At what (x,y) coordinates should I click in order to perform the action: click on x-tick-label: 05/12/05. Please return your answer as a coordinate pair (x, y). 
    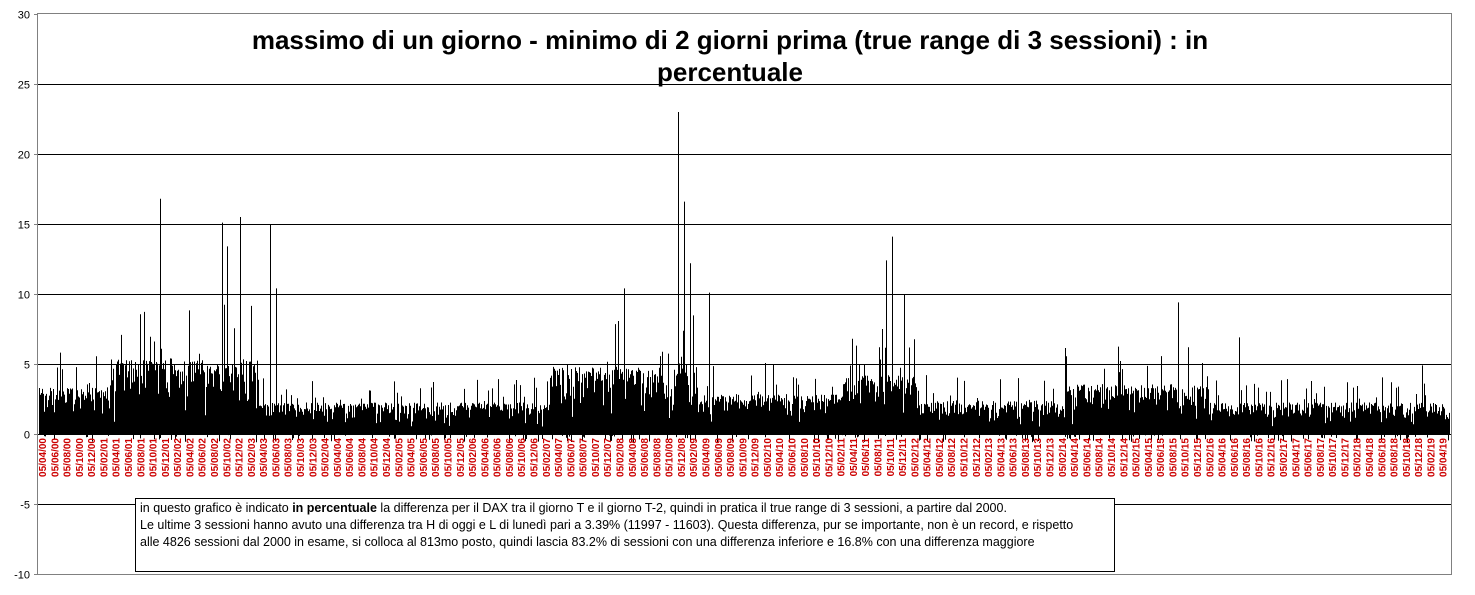
    Looking at the image, I should click on (461, 457).